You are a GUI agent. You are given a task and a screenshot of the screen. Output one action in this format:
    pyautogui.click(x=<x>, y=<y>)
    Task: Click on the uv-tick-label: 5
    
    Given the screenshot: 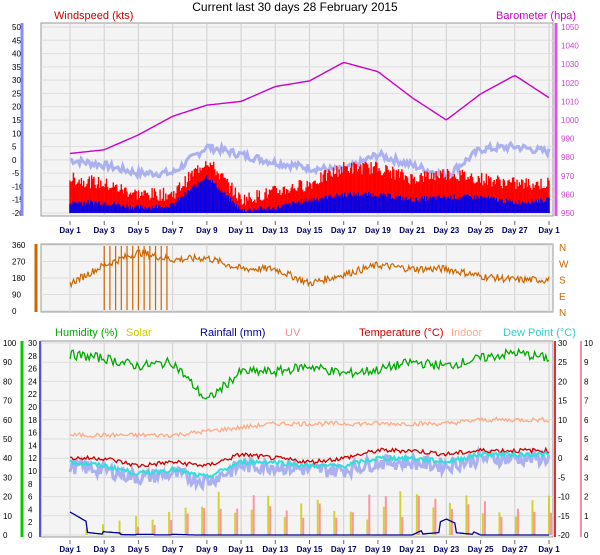 What is the action you would take?
    pyautogui.click(x=586, y=439)
    